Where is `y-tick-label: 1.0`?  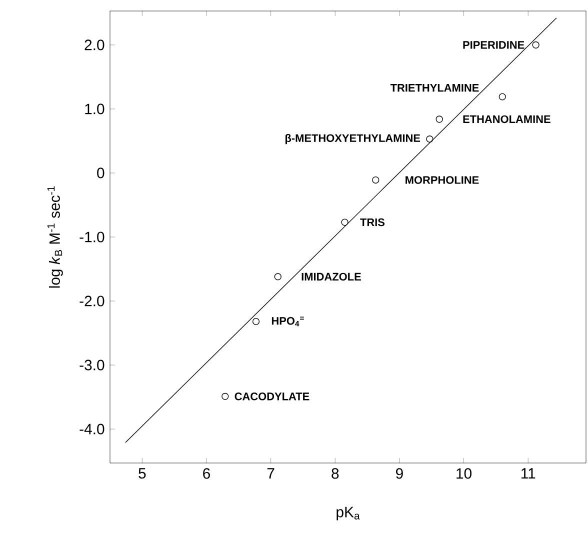 y-tick-label: 1.0 is located at coordinates (94, 109).